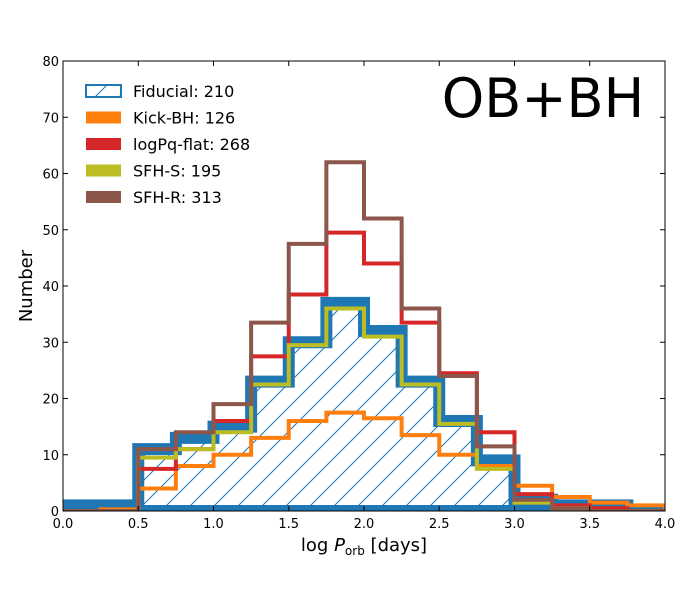 The width and height of the screenshot is (700, 600). Describe the element at coordinates (63, 524) in the screenshot. I see `x-tick-label: 0.0` at that location.